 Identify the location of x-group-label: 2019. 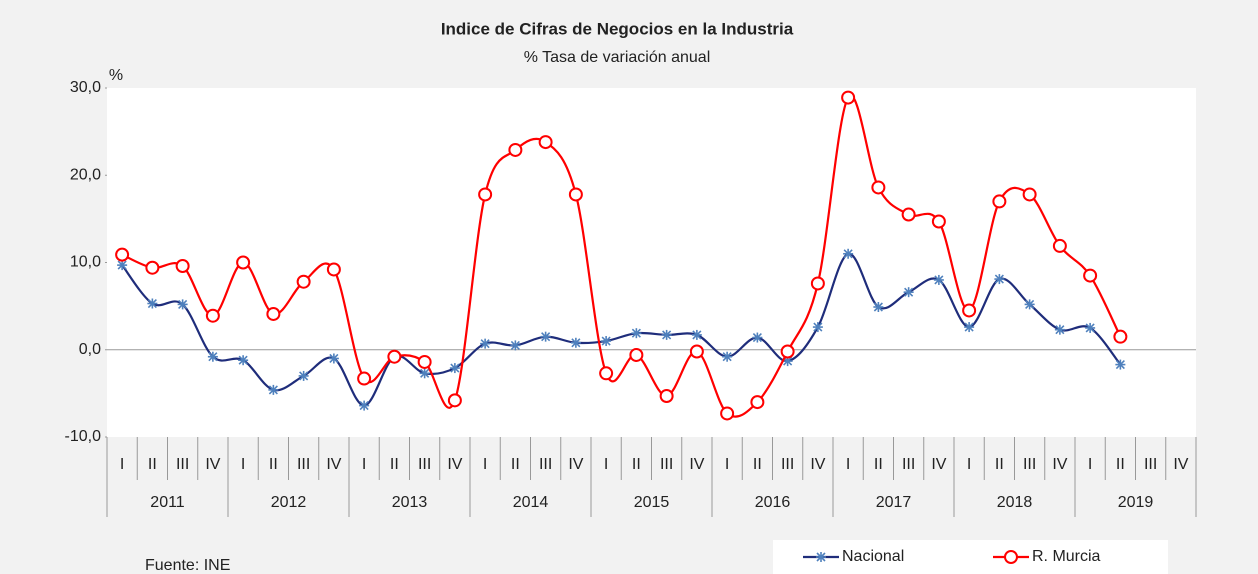
(1136, 502).